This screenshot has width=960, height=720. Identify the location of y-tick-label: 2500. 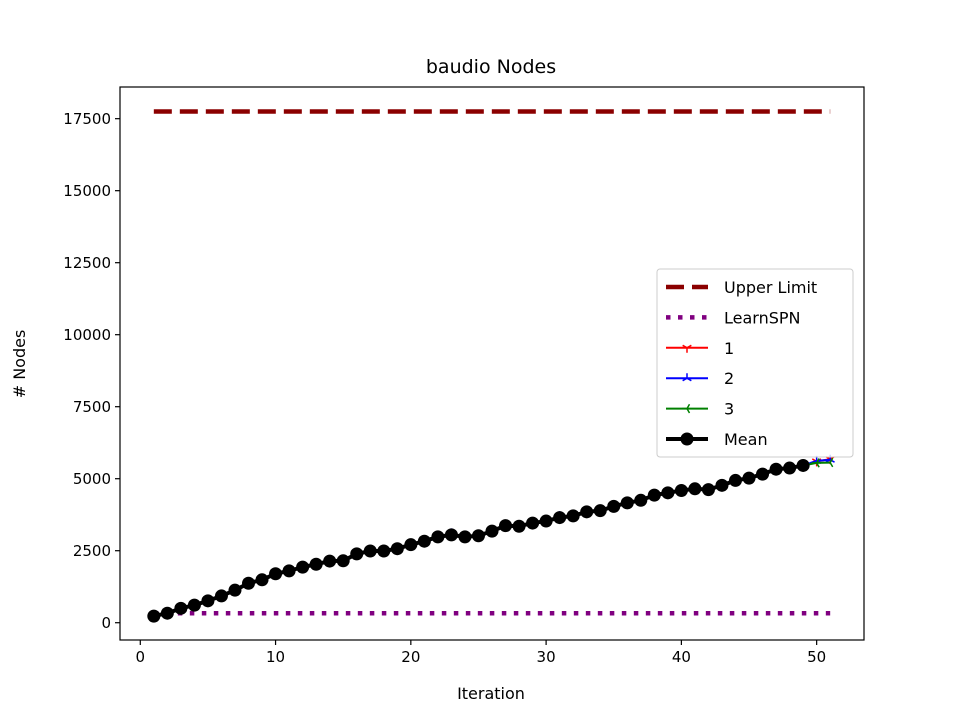
(92, 551).